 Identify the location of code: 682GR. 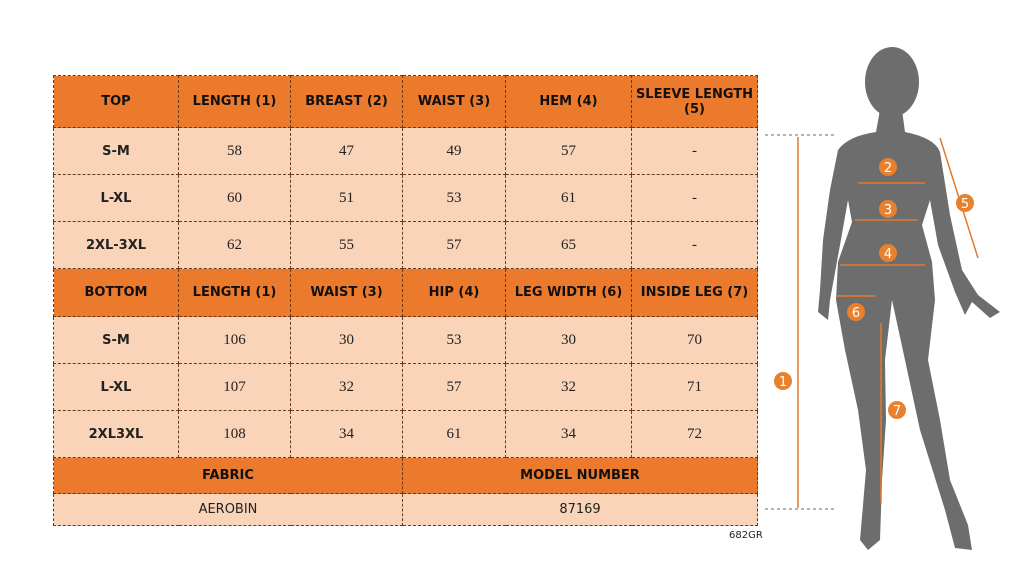
(746, 535).